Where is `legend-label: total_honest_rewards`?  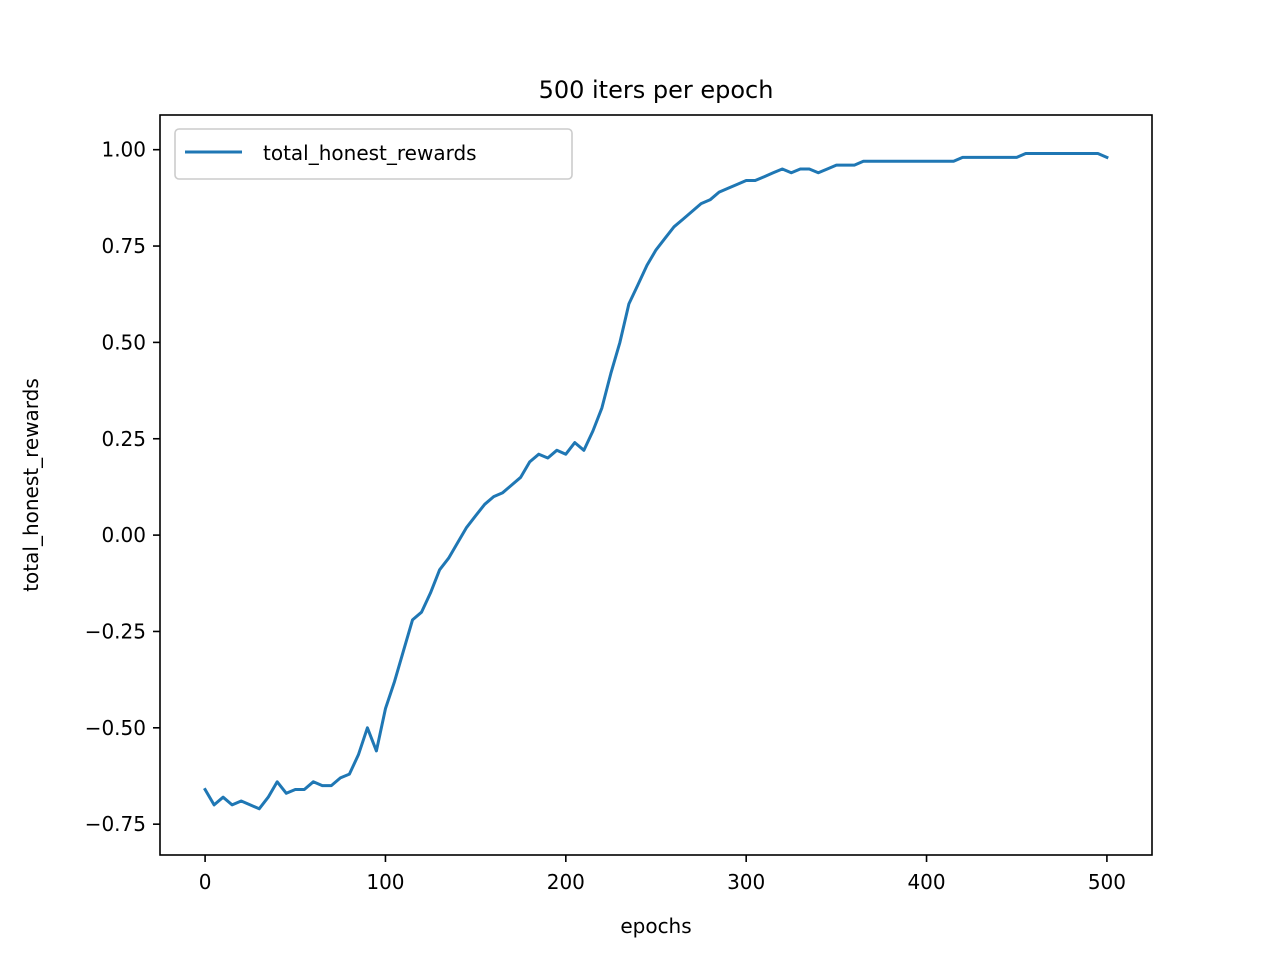
legend-label: total_honest_rewards is located at coordinates (370, 153).